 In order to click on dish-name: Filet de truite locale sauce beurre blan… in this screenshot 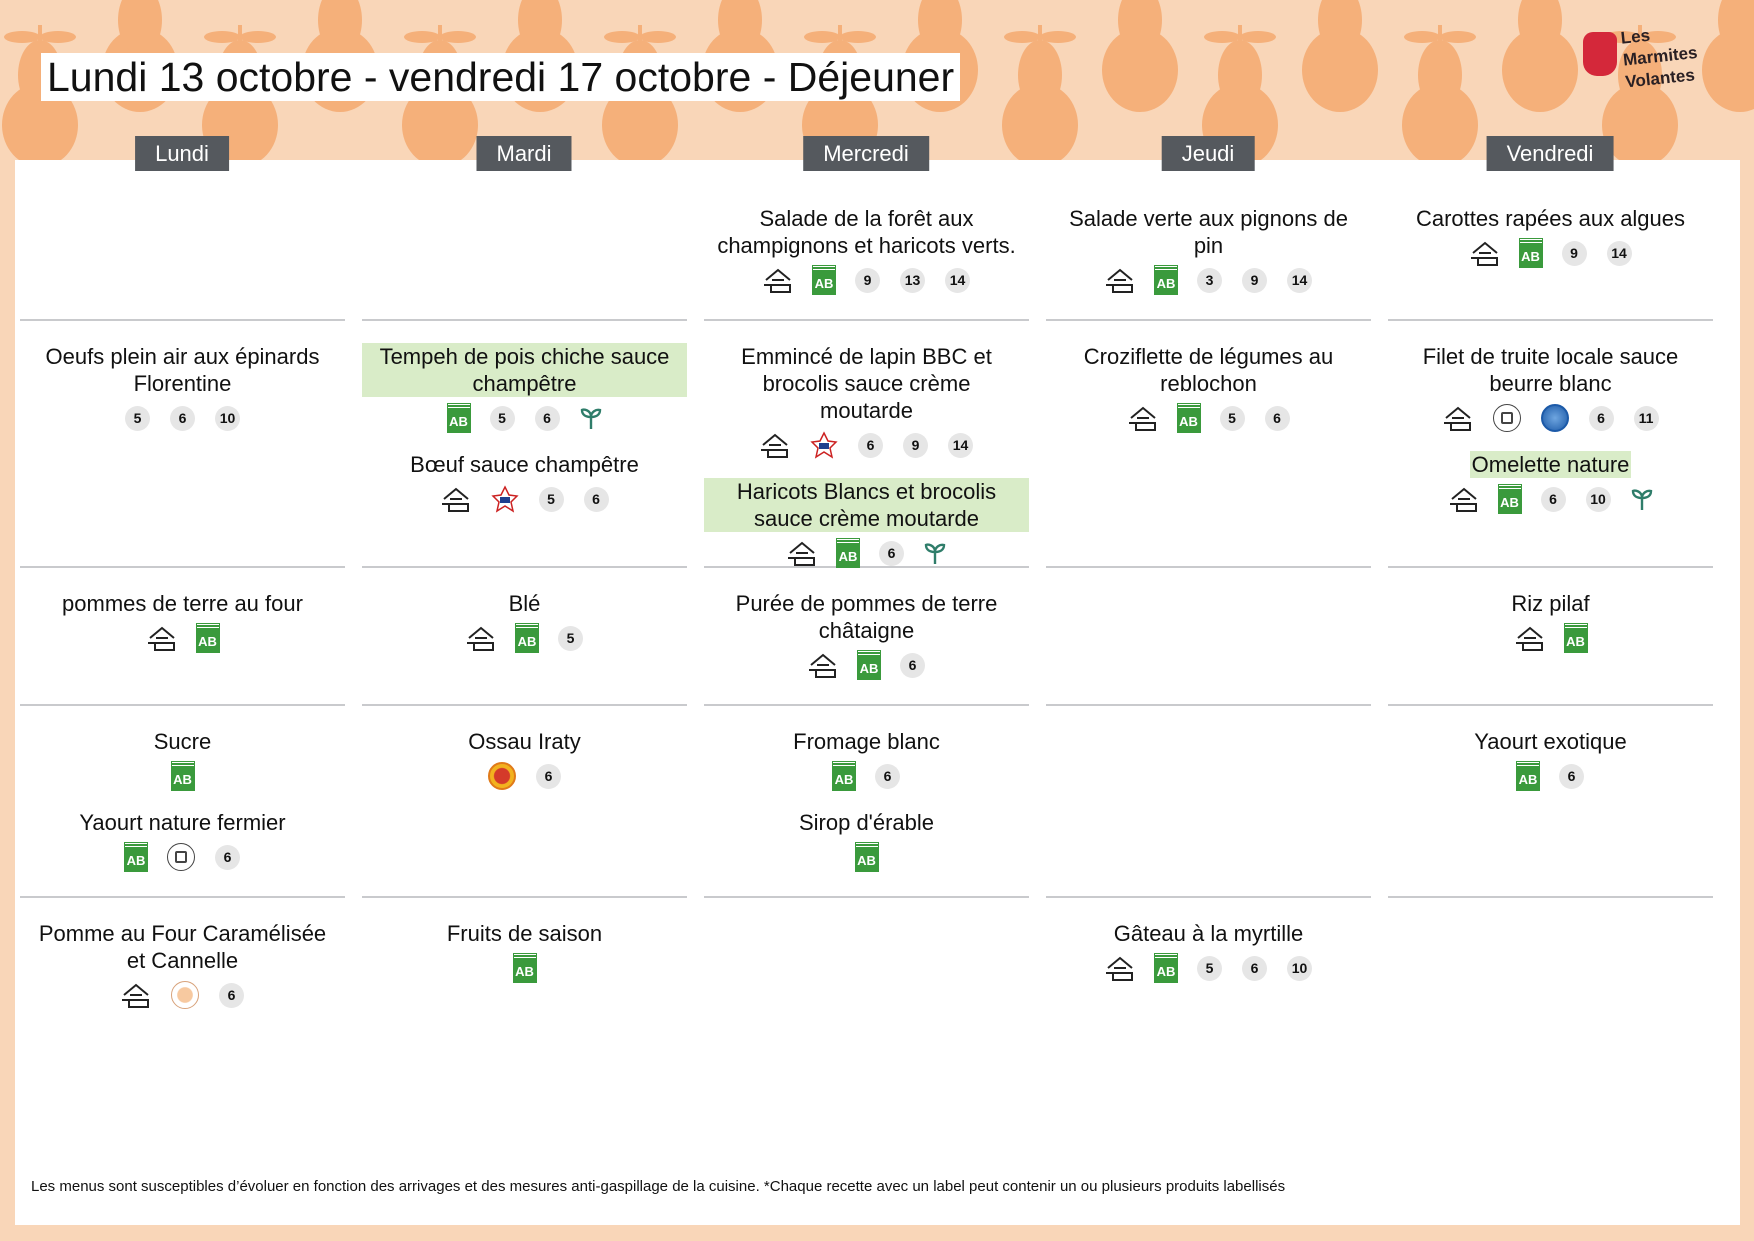, I will do `click(1550, 370)`.